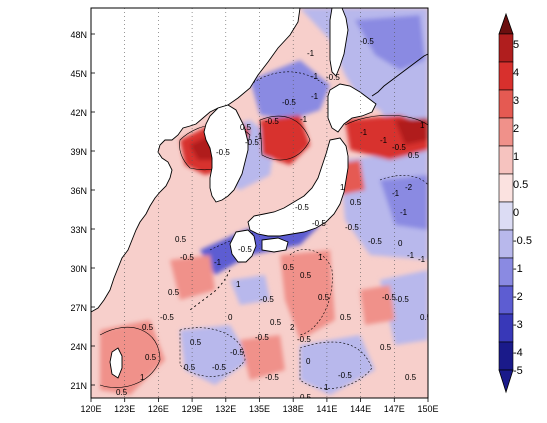 This screenshot has width=547, height=423. What do you see at coordinates (516, 213) in the screenshot?
I see `colorbar-label: 0` at bounding box center [516, 213].